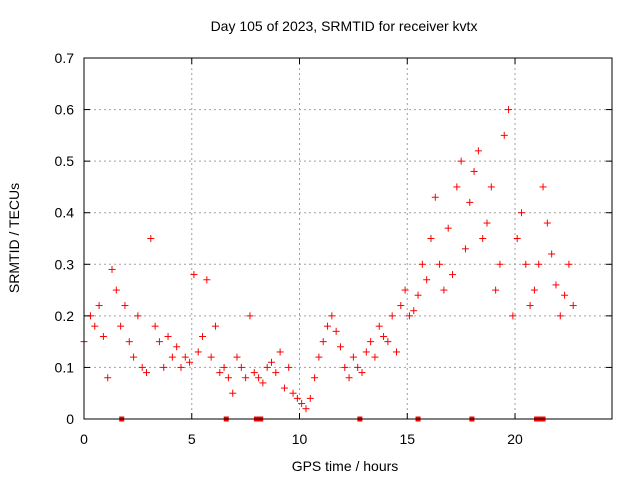 The image size is (640, 480). I want to click on x-tick-label: 5, so click(192, 439).